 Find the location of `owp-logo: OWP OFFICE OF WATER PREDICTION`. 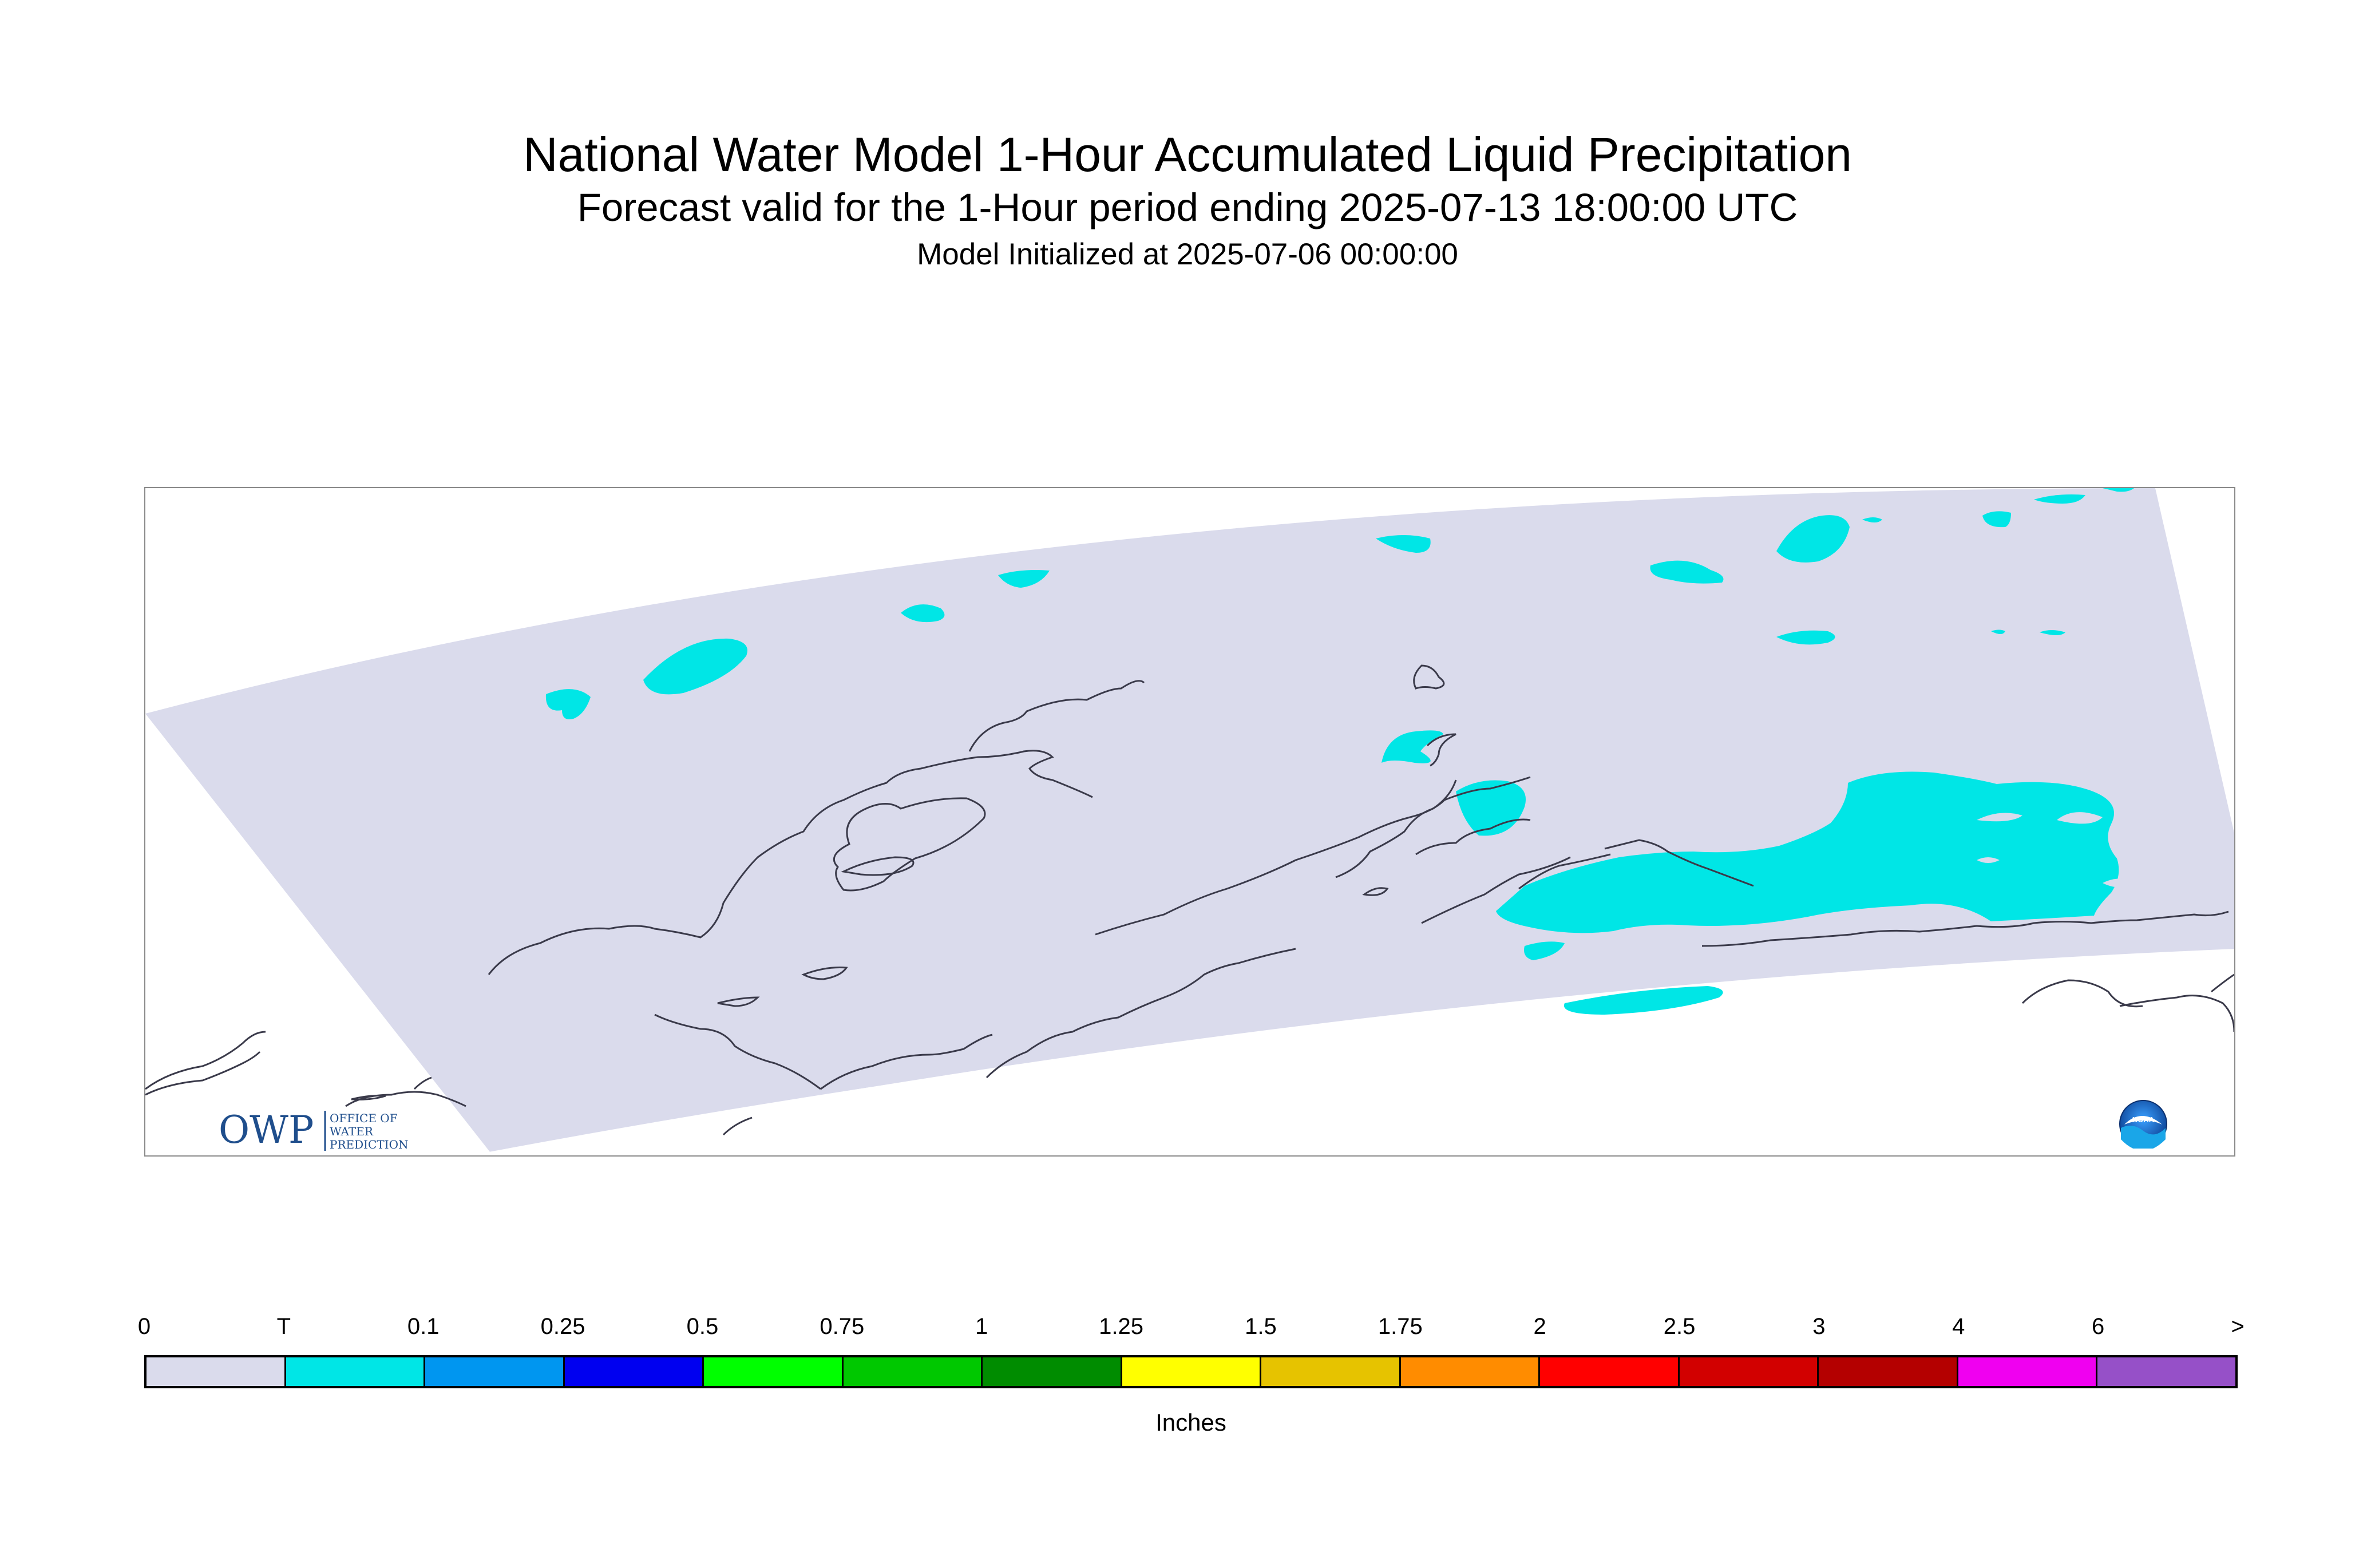

owp-logo: OWP OFFICE OF WATER PREDICTION is located at coordinates (333, 1130).